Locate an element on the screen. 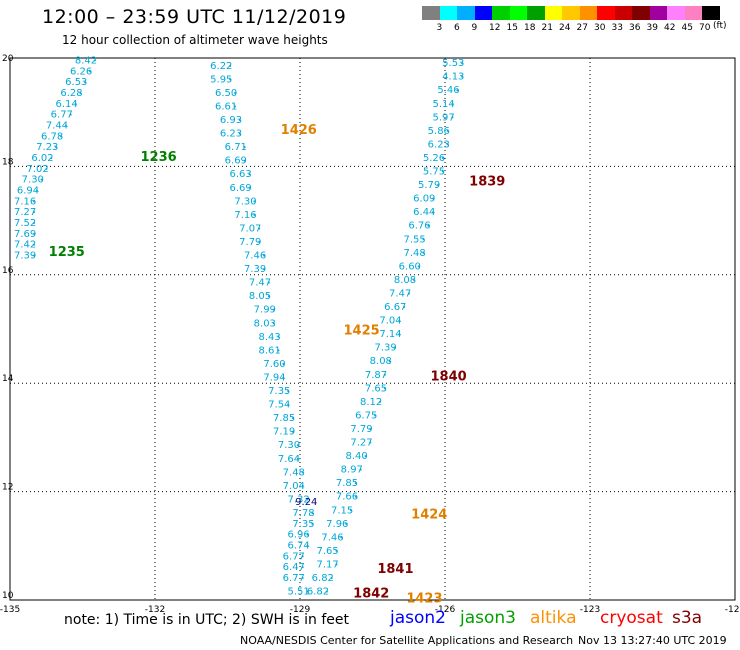 Image resolution: width=740 pixels, height=650 pixels. color-swatch: 6 is located at coordinates (464, 19).